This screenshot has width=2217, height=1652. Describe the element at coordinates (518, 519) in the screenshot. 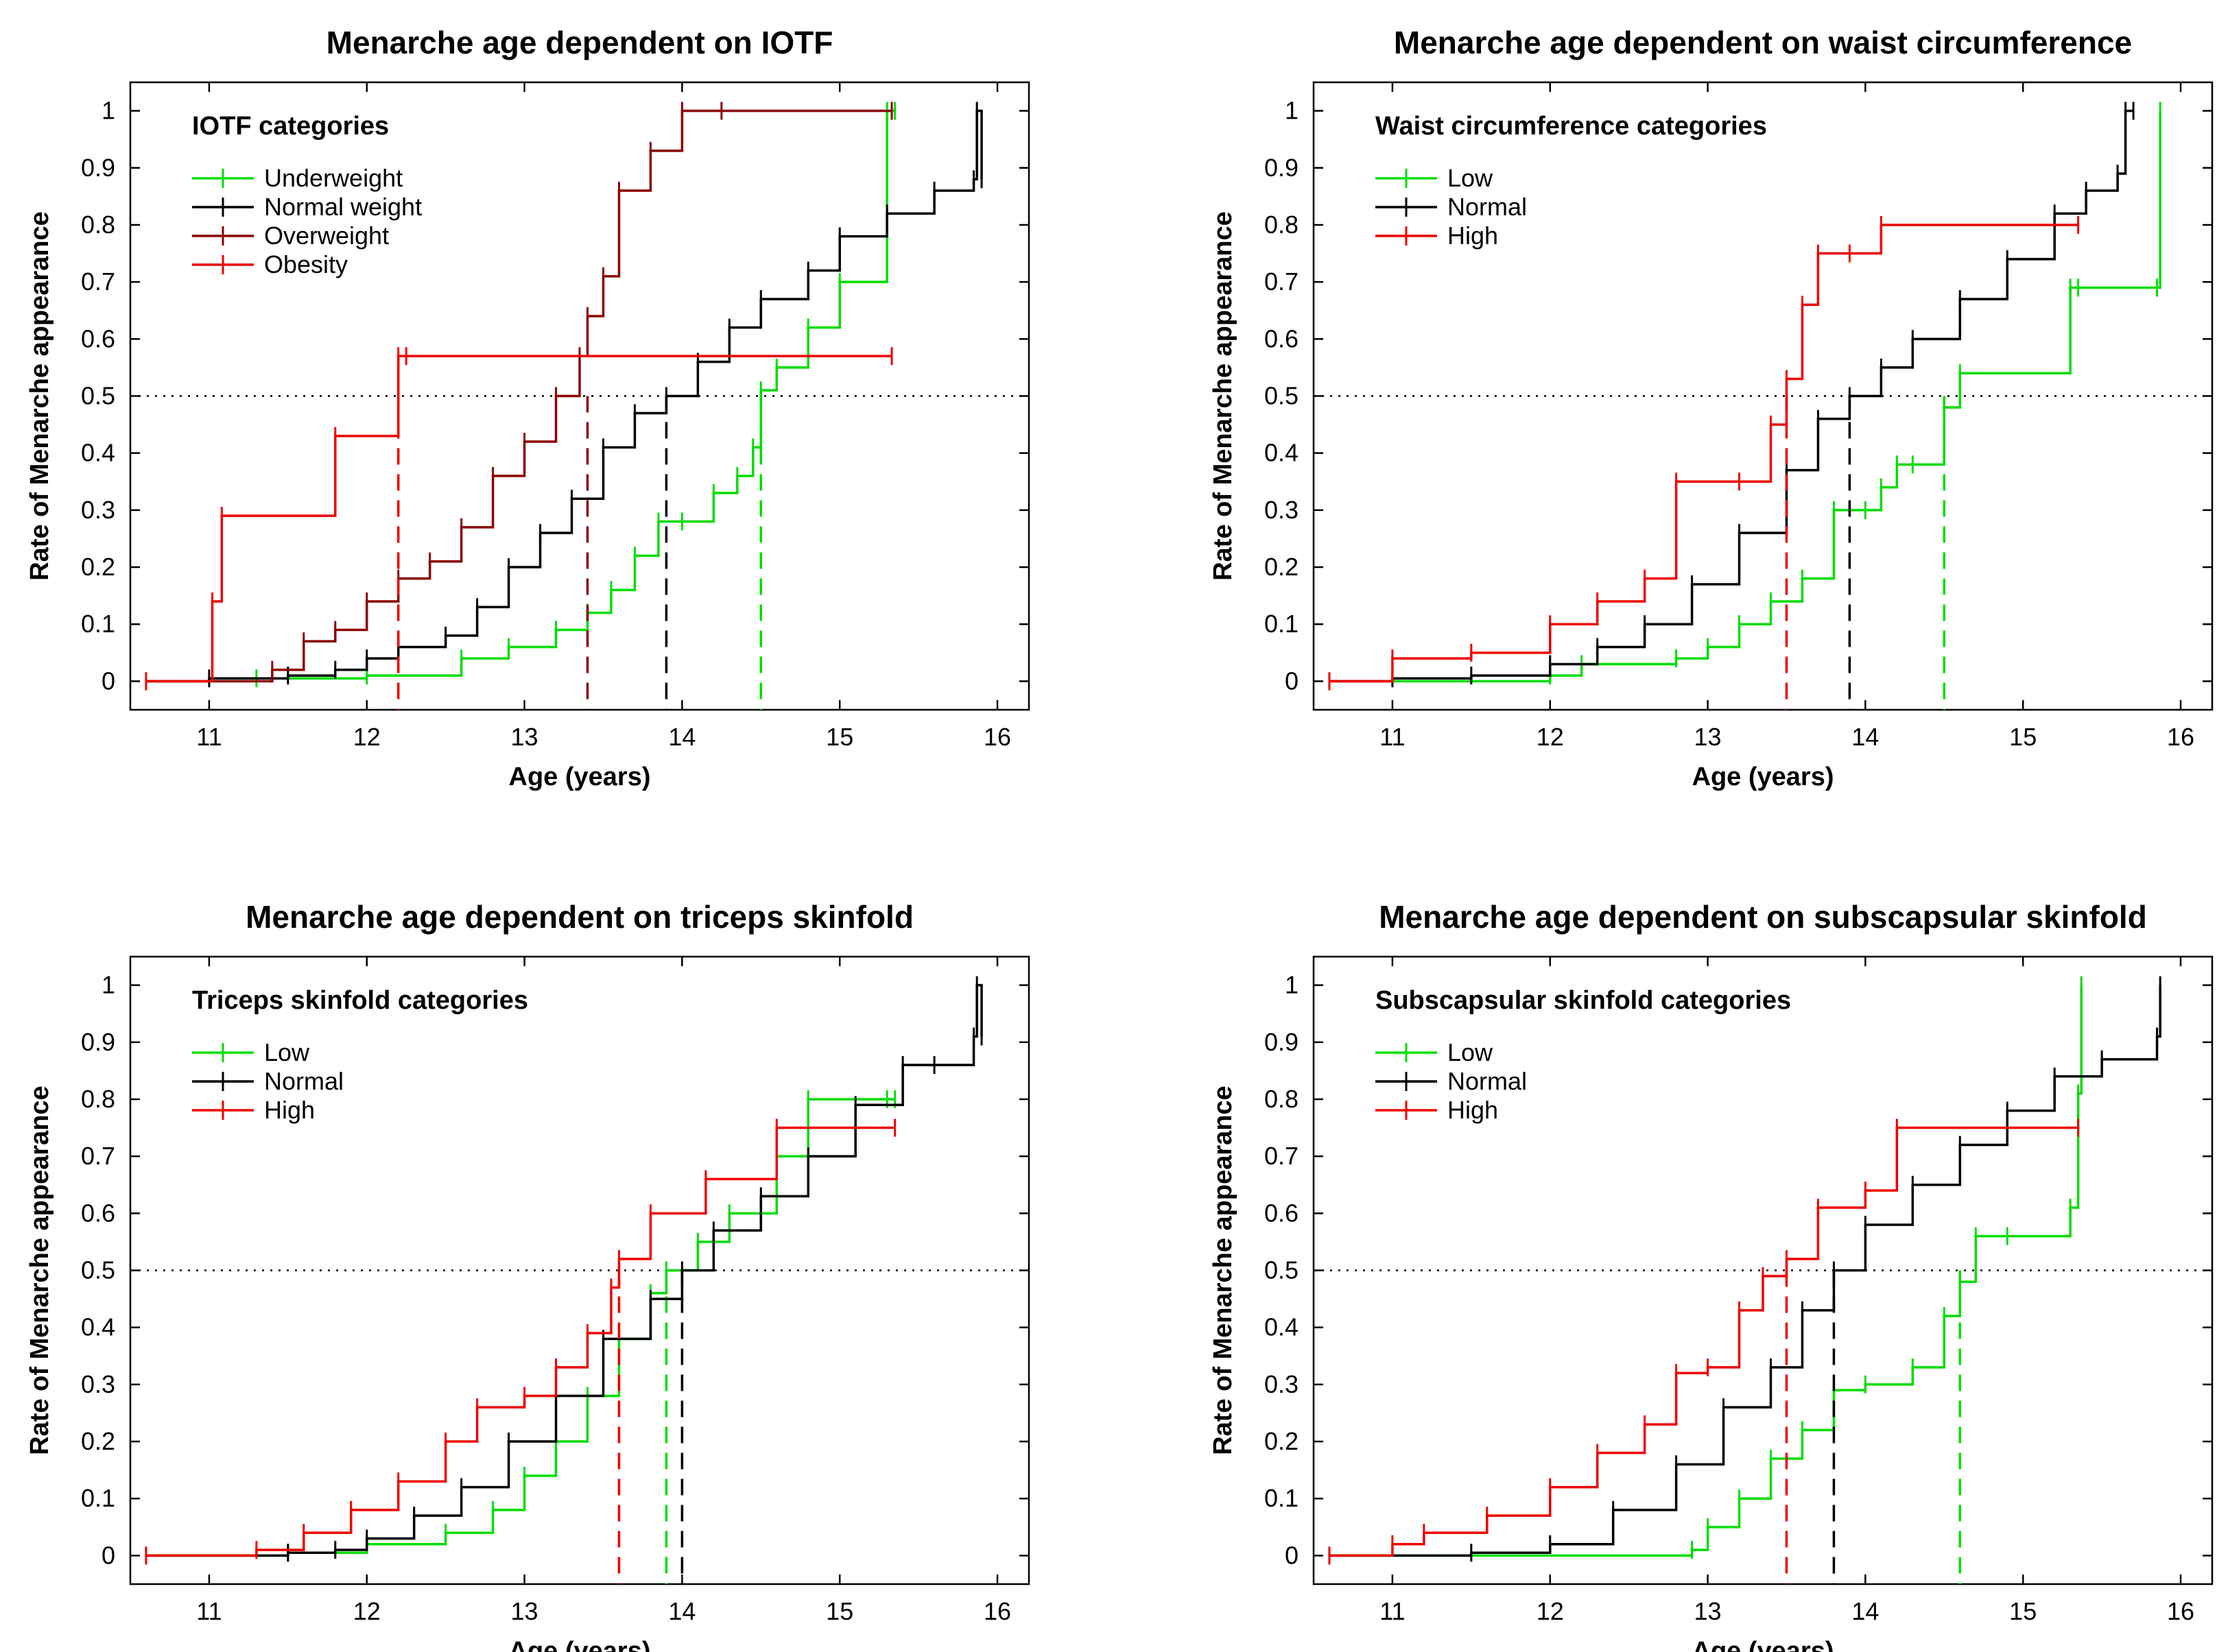

I see `series-line-obesity` at that location.